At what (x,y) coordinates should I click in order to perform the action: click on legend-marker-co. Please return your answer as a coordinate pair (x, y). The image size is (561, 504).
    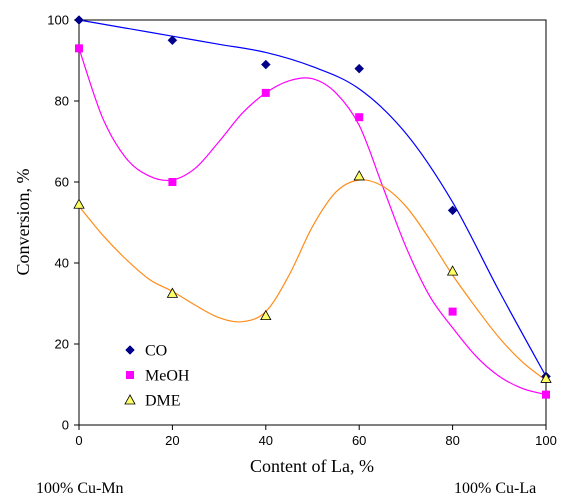
    Looking at the image, I should click on (130, 350).